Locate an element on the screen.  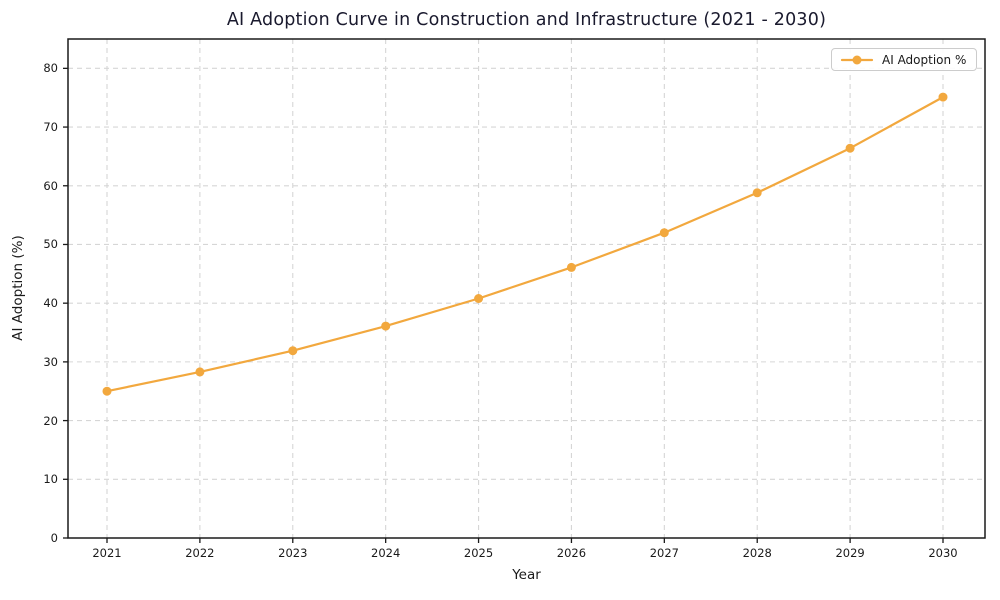
y-tick-label: 60 is located at coordinates (50, 185).